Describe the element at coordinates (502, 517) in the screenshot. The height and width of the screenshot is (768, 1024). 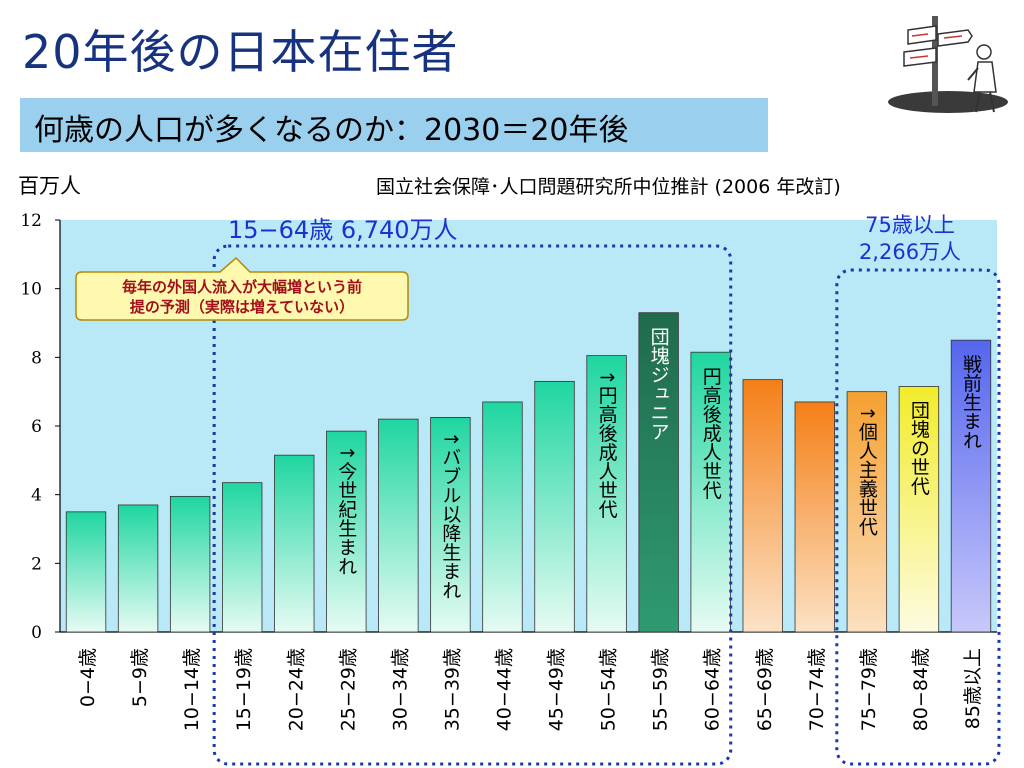
I see `bar-40−44歳` at that location.